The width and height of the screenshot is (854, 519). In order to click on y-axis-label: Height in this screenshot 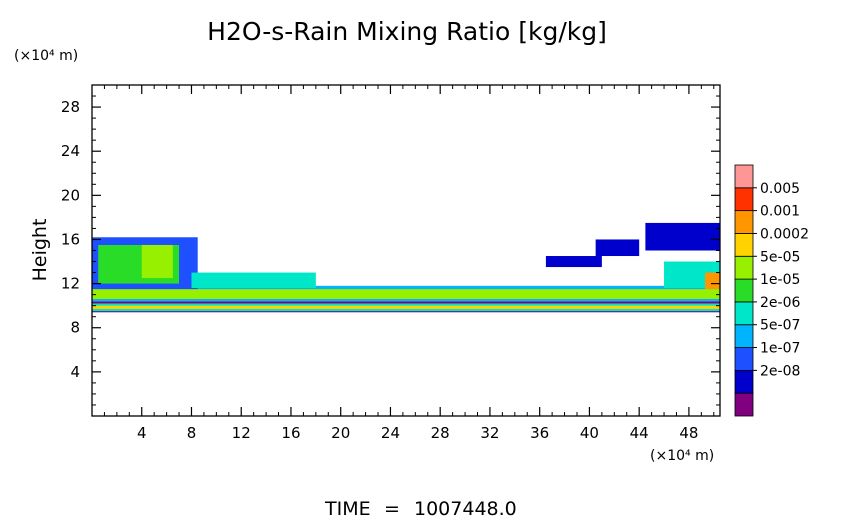, I will do `click(40, 250)`.